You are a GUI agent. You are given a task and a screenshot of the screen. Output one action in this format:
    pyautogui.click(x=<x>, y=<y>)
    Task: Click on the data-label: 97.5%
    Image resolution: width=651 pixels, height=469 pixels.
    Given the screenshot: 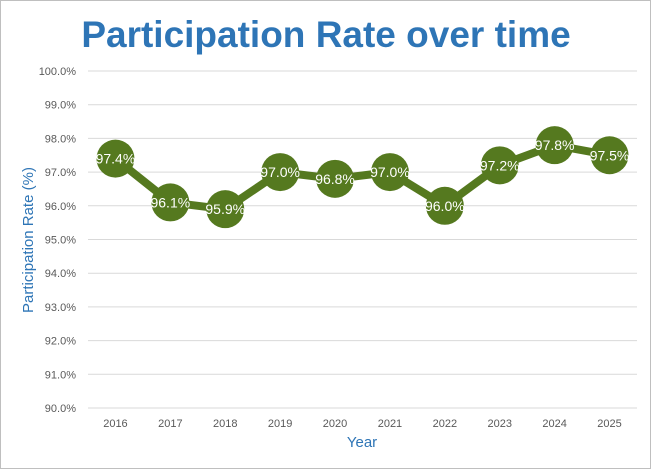 What is the action you would take?
    pyautogui.click(x=610, y=155)
    